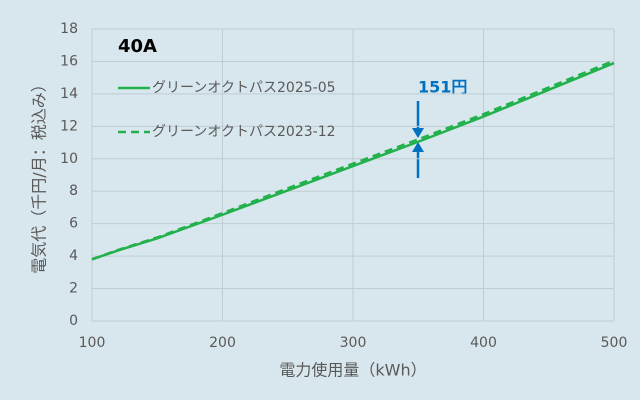 Image resolution: width=640 pixels, height=400 pixels. I want to click on x-tick-label: 400, so click(483, 343).